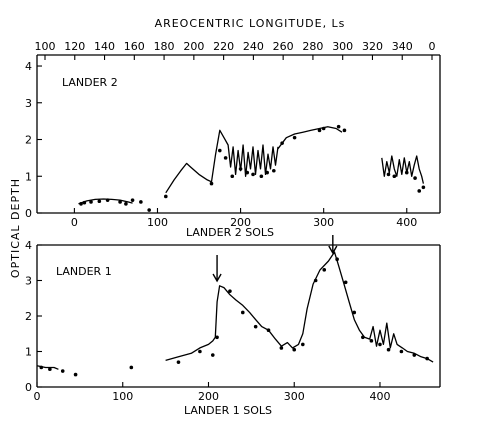  What do you see at coordinates (283, 46) in the screenshot?
I see `ls-tick-label: 260` at bounding box center [283, 46].